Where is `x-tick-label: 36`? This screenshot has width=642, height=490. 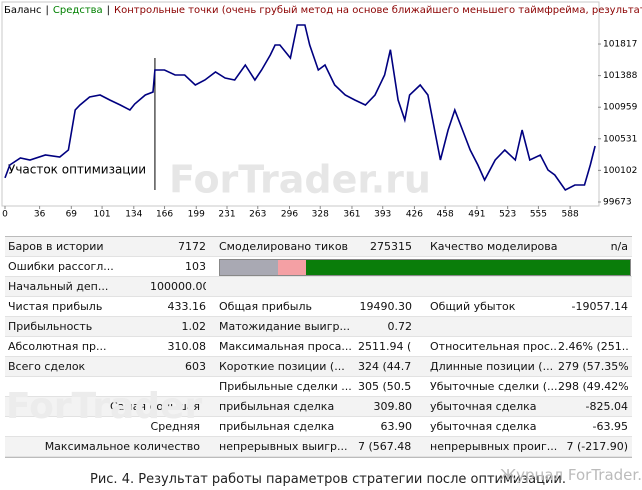 x-tick-label: 36 is located at coordinates (40, 215).